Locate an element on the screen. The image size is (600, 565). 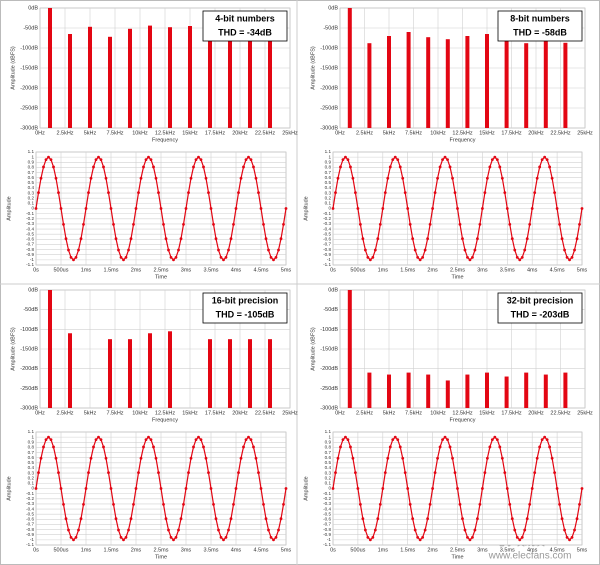
x-axis-label: Time is located at coordinates (457, 277).